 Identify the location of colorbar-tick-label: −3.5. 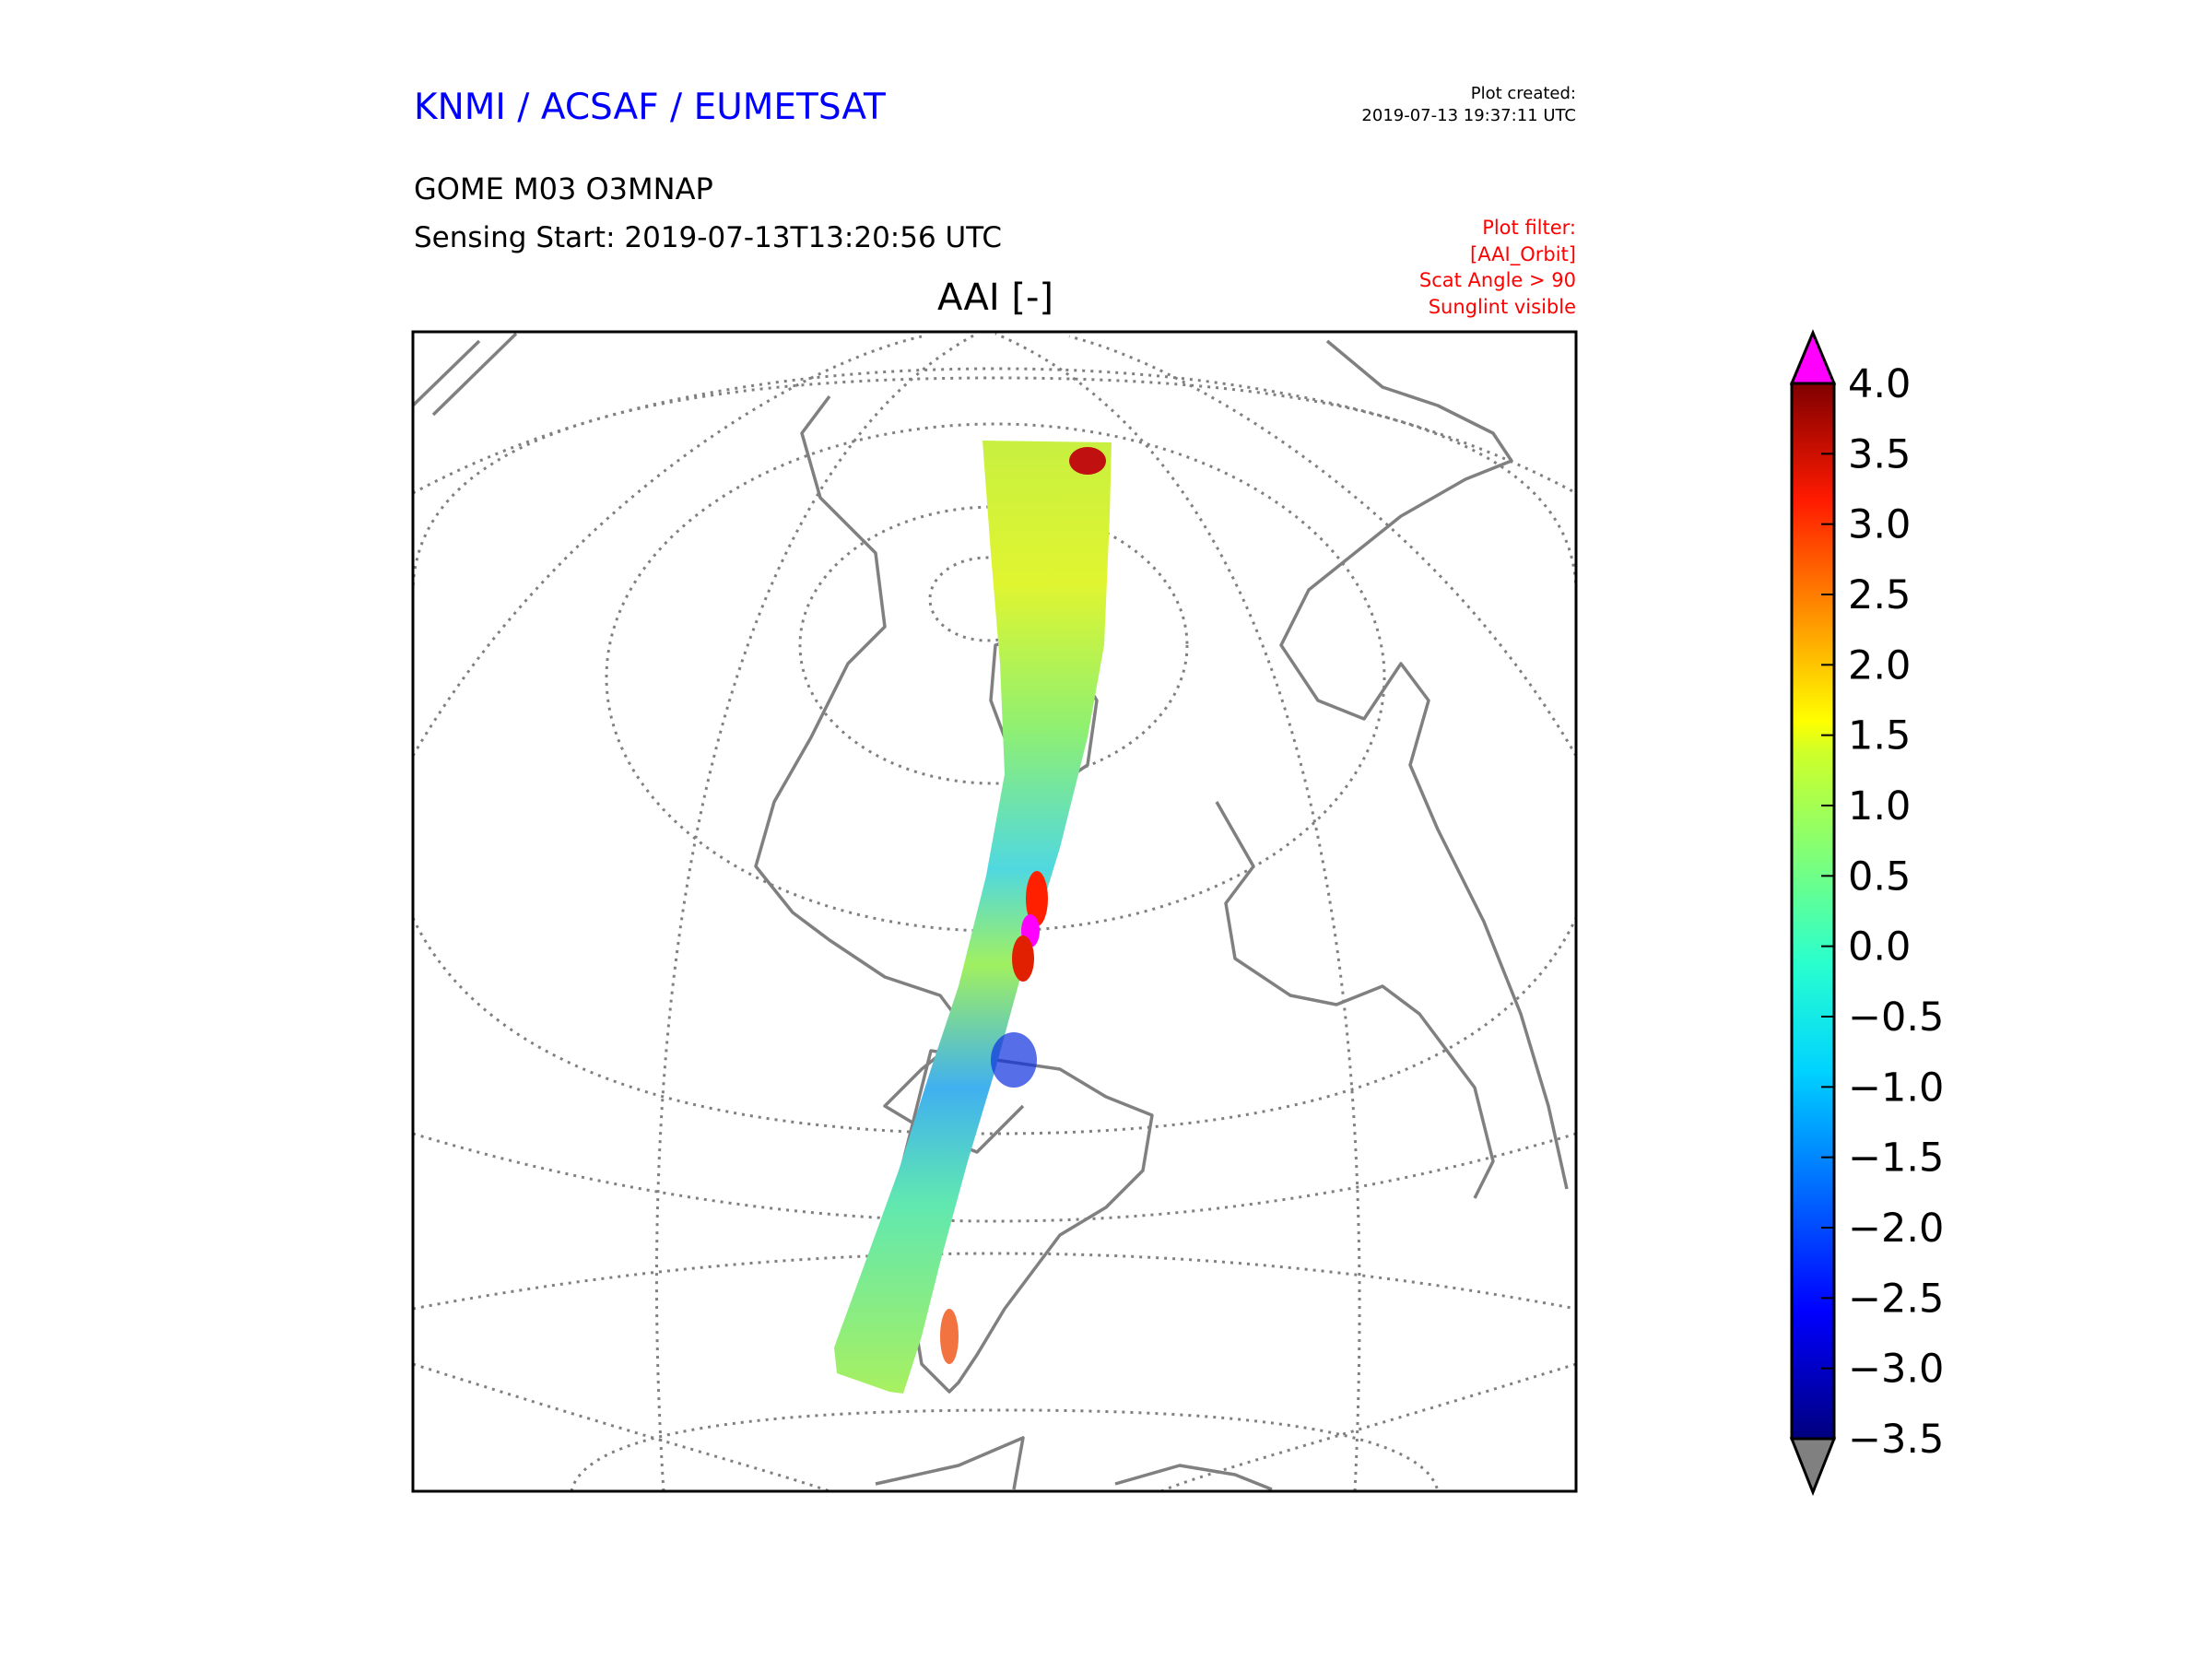
(1896, 1440).